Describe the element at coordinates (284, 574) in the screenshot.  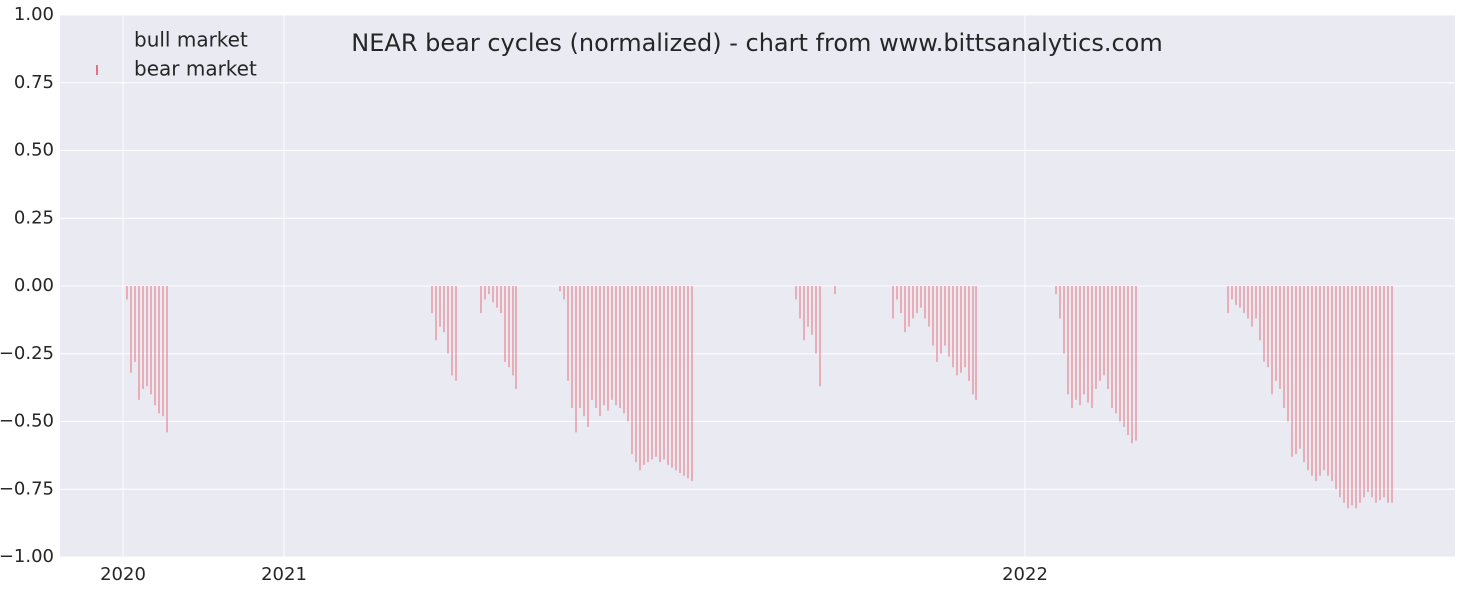
I see `x-tick-label: 2021` at that location.